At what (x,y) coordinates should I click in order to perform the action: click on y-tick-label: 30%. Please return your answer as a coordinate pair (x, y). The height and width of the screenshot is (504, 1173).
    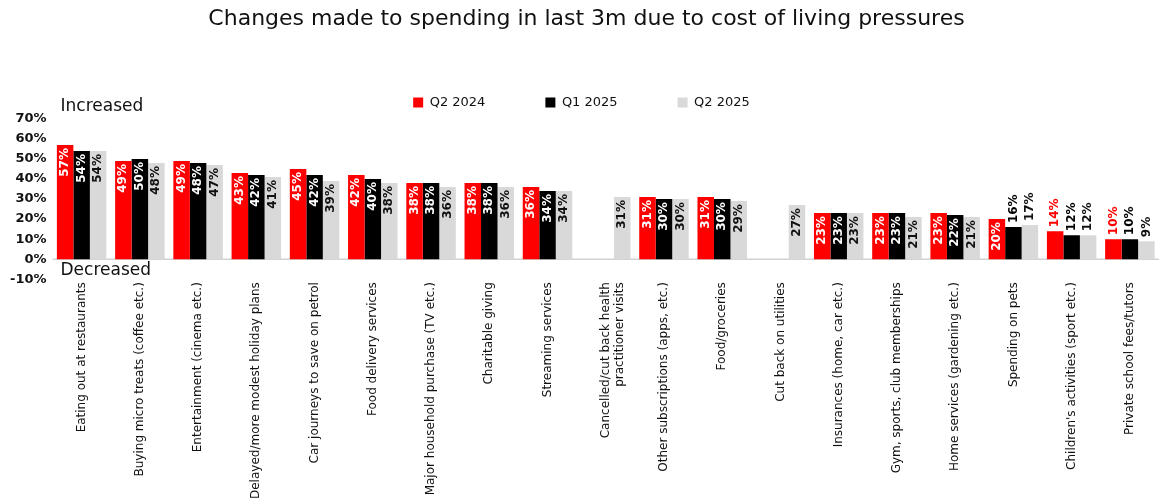
    Looking at the image, I should click on (31, 198).